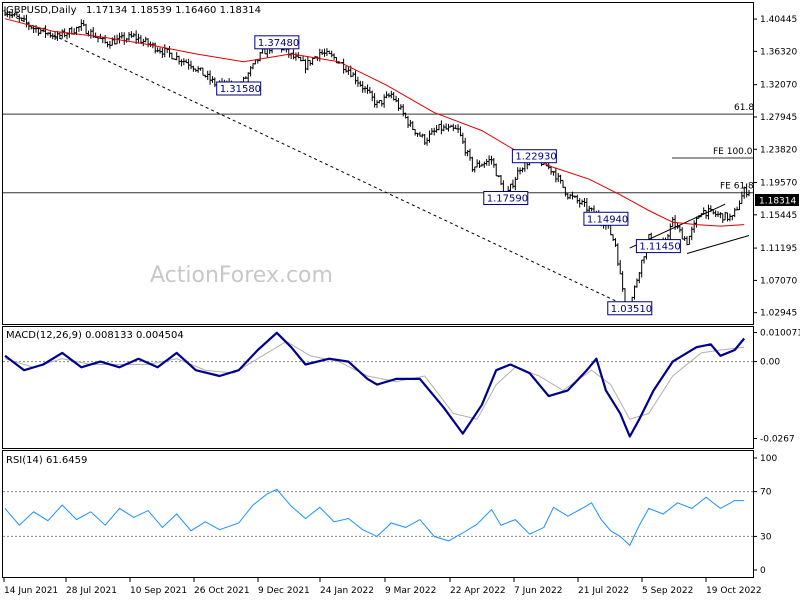  Describe the element at coordinates (538, 591) in the screenshot. I see `x-tick-label: 7 Jun 2022` at that location.